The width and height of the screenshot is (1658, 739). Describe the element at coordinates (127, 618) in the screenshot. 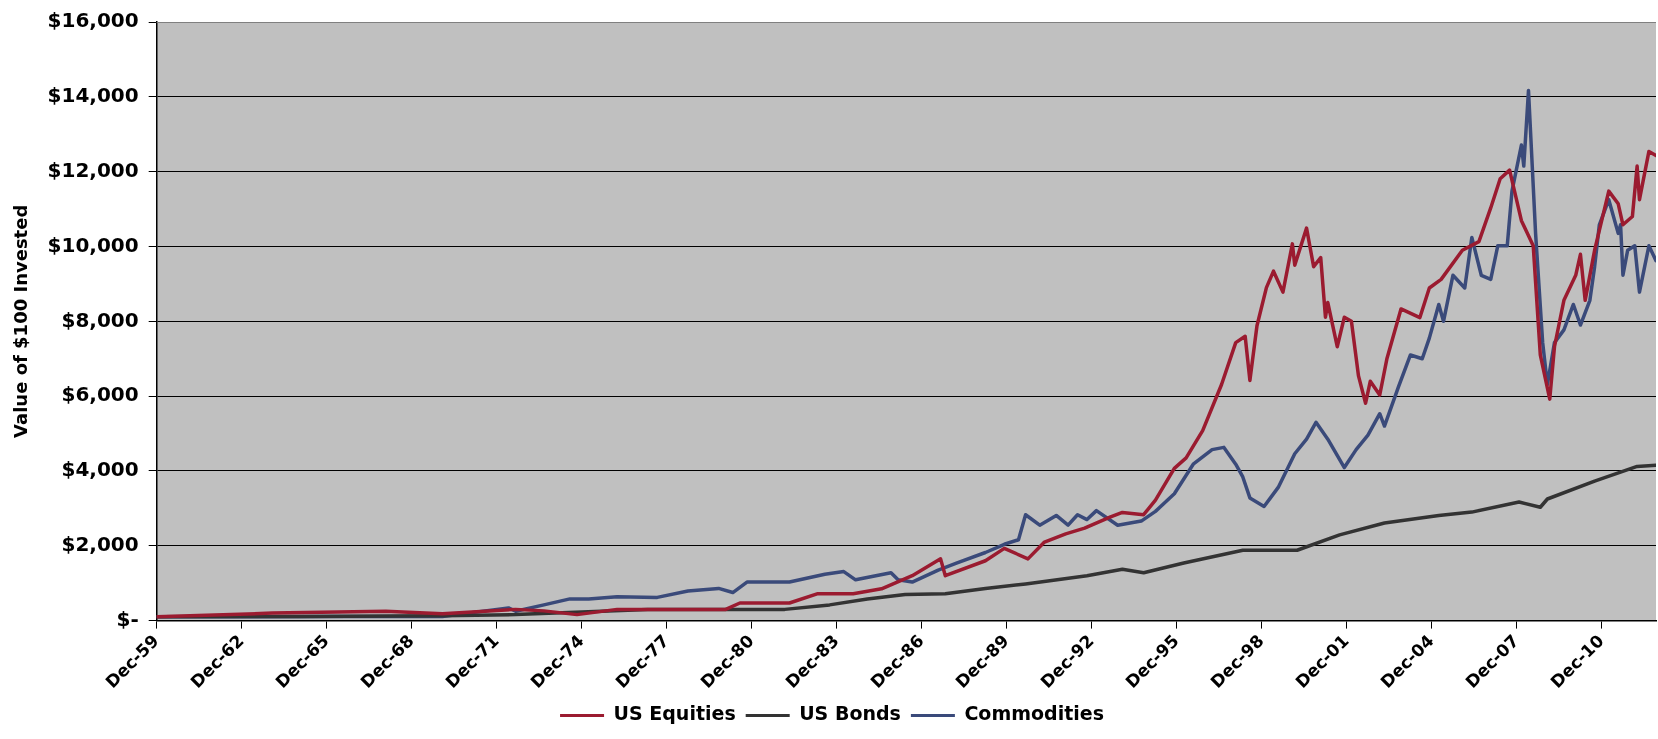

I see `y-tick-label: $-` at that location.